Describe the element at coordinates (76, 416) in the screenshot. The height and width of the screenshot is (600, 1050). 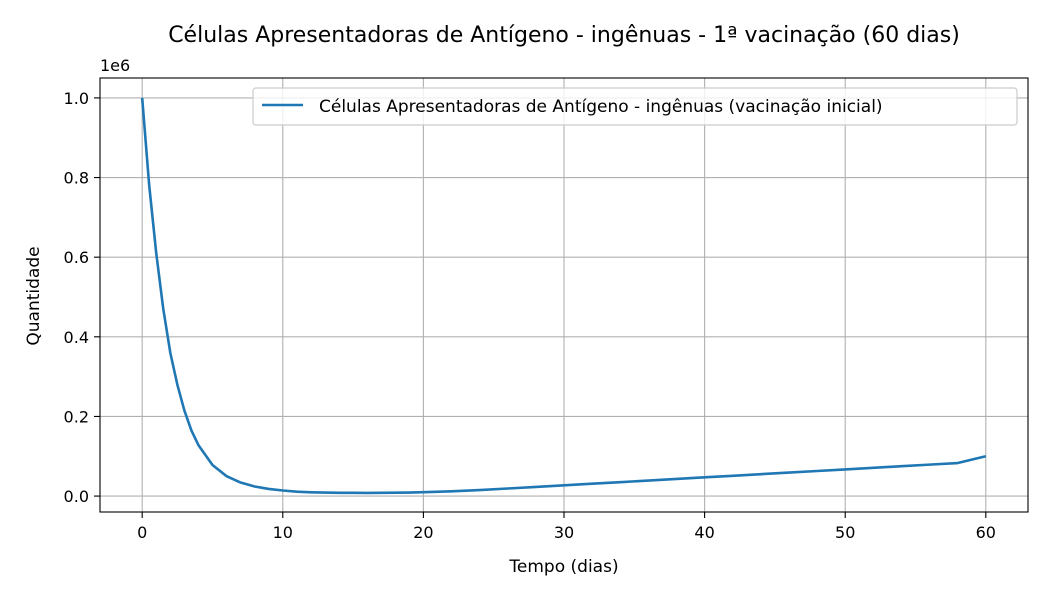
I see `y-tick-label: 0.2` at that location.